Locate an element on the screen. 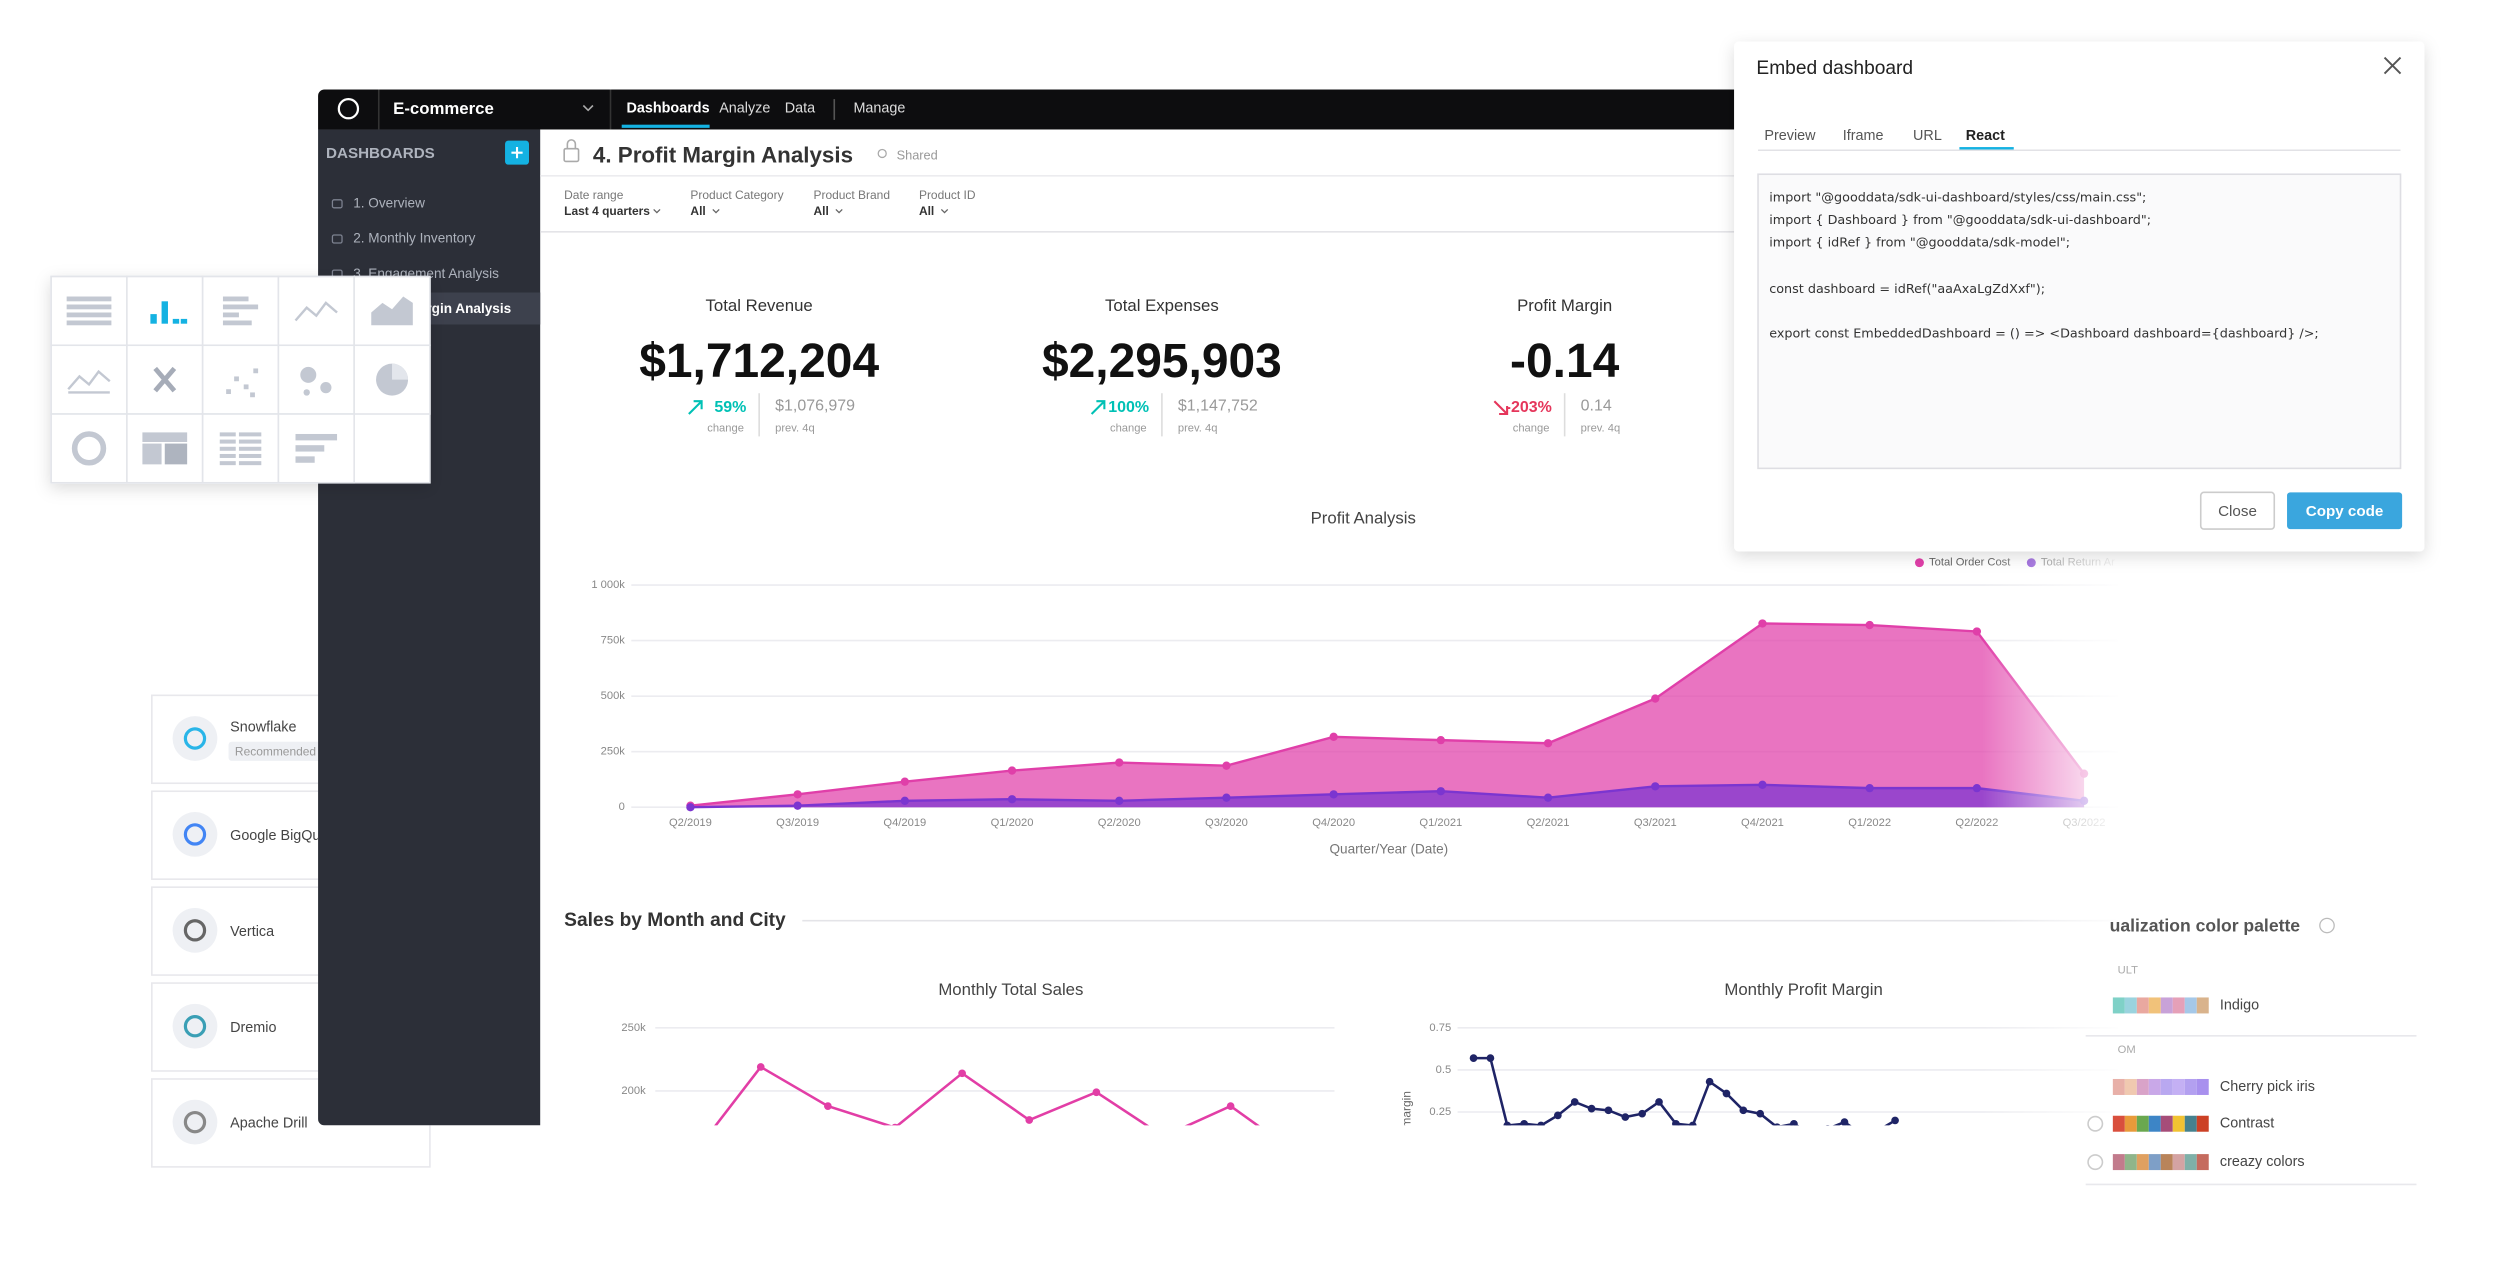  y-tick-label: 0.25 is located at coordinates (1440, 1112).